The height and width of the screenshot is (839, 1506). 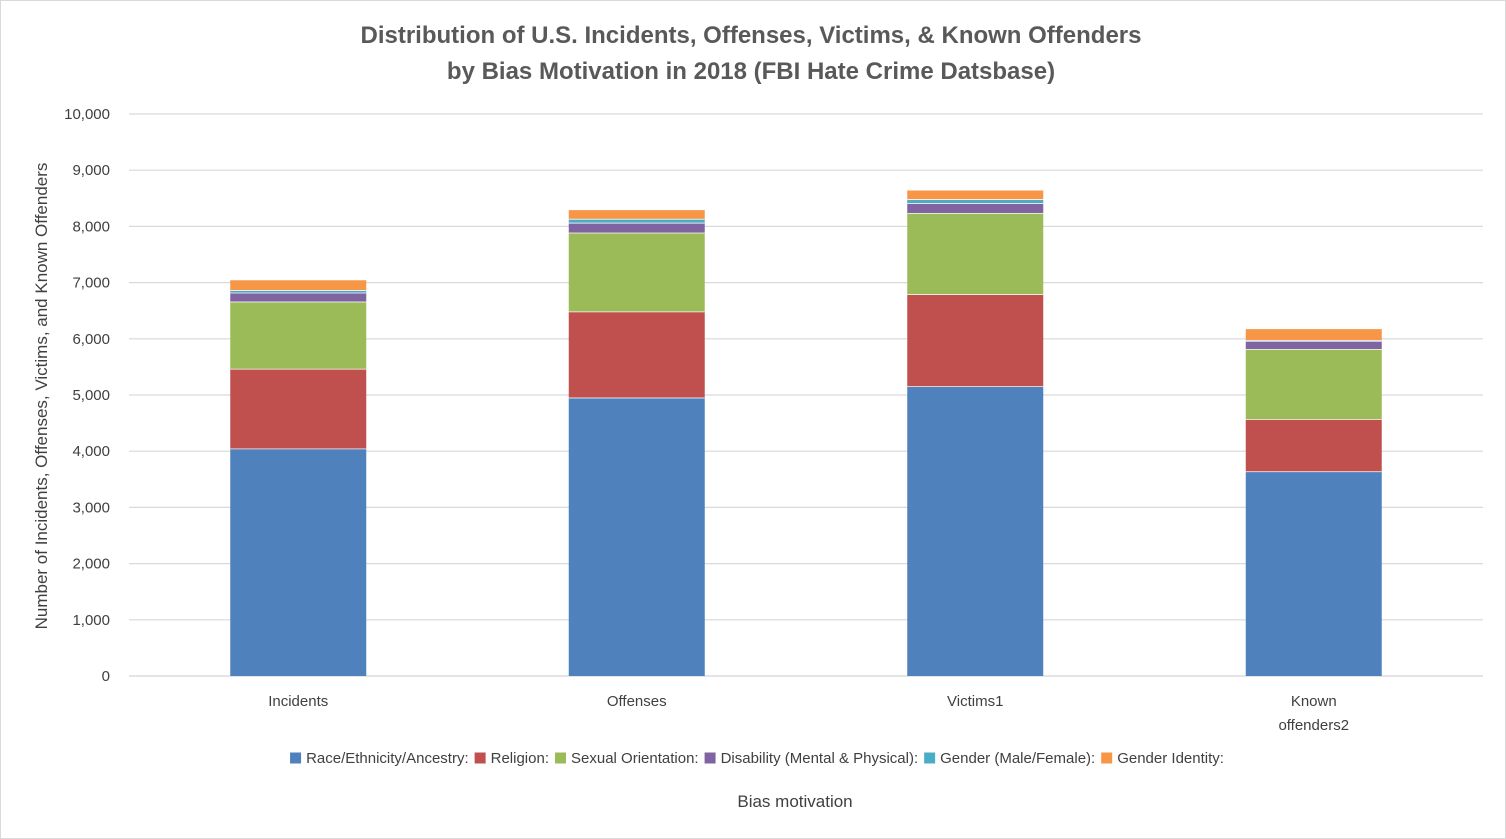 I want to click on legend-label: Race/Ethnicity/Ancestry:, so click(x=387, y=758).